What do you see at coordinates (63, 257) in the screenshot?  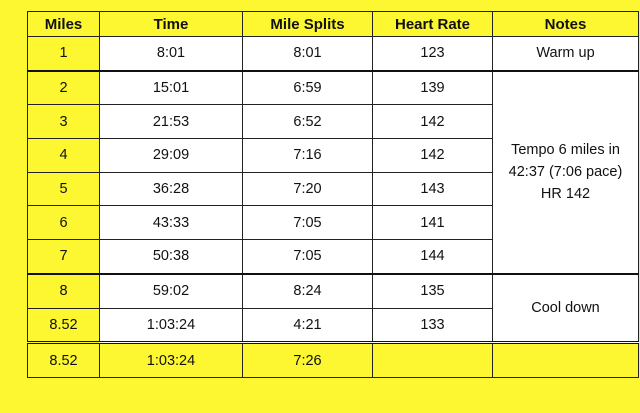 I see `miles-cell: 7` at bounding box center [63, 257].